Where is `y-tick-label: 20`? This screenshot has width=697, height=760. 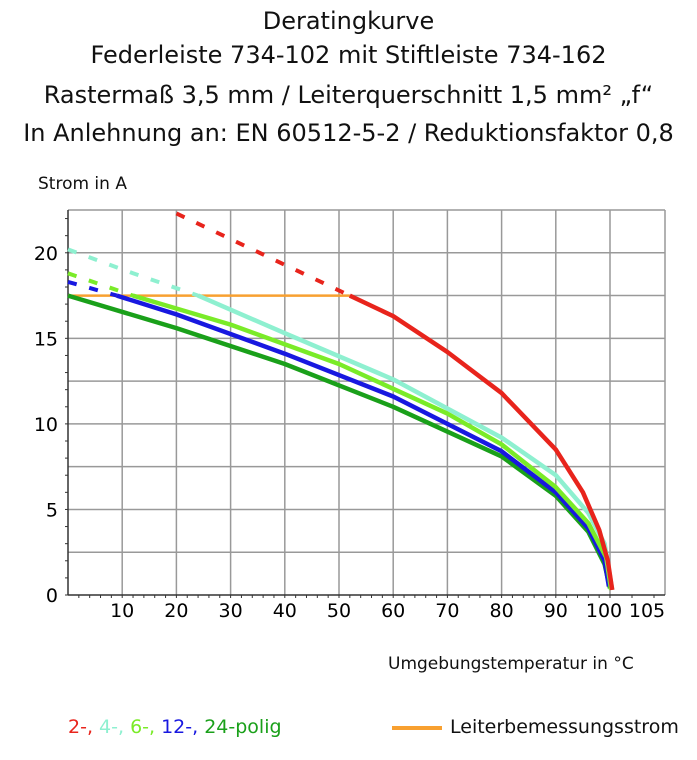 y-tick-label: 20 is located at coordinates (46, 254).